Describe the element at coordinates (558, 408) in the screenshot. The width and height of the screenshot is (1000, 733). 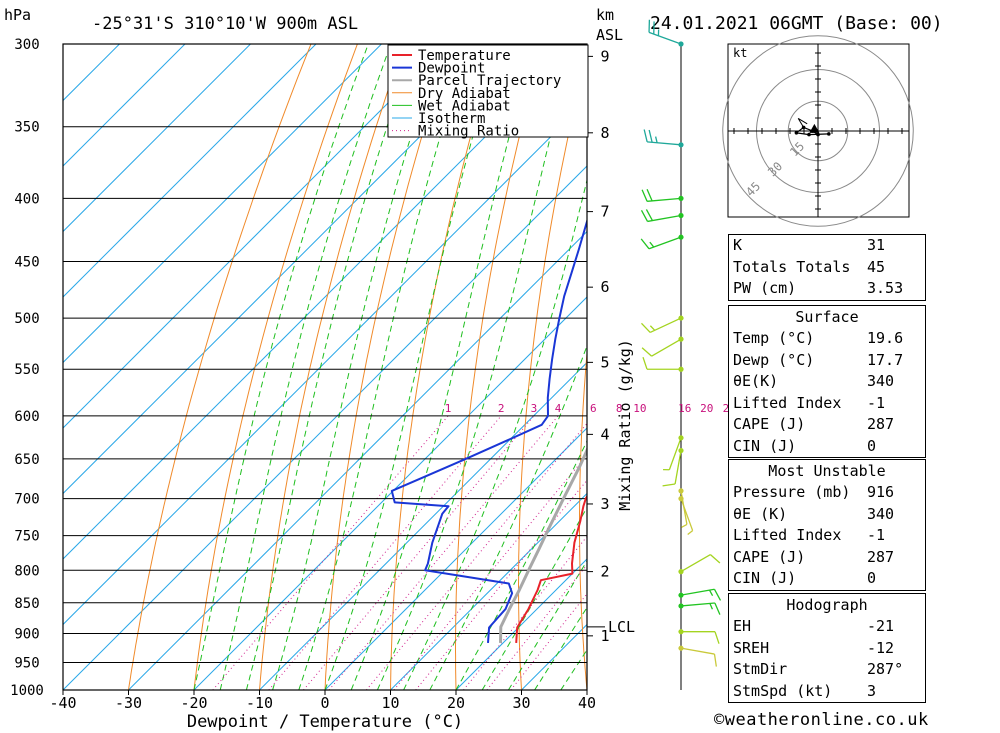
I see `mixing-ratio-label: 4` at that location.